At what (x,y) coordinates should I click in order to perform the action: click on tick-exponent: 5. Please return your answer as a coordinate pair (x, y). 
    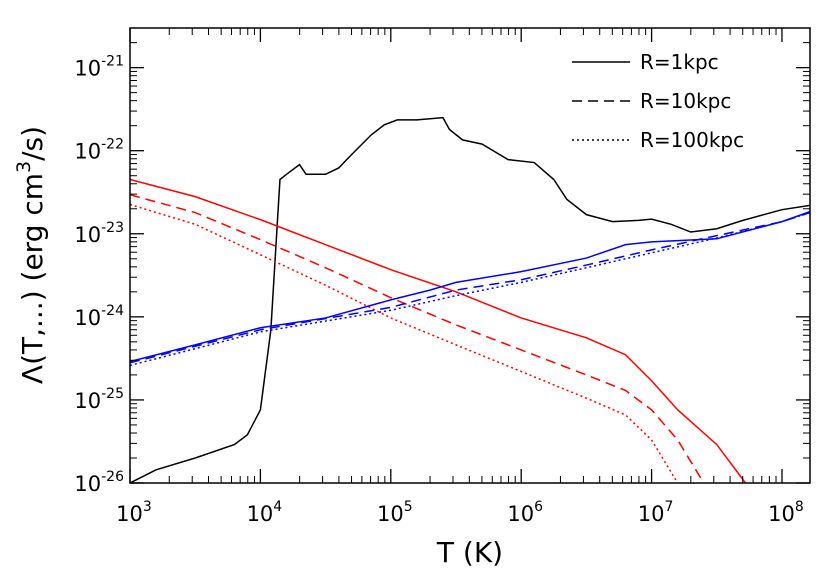
    Looking at the image, I should click on (408, 507).